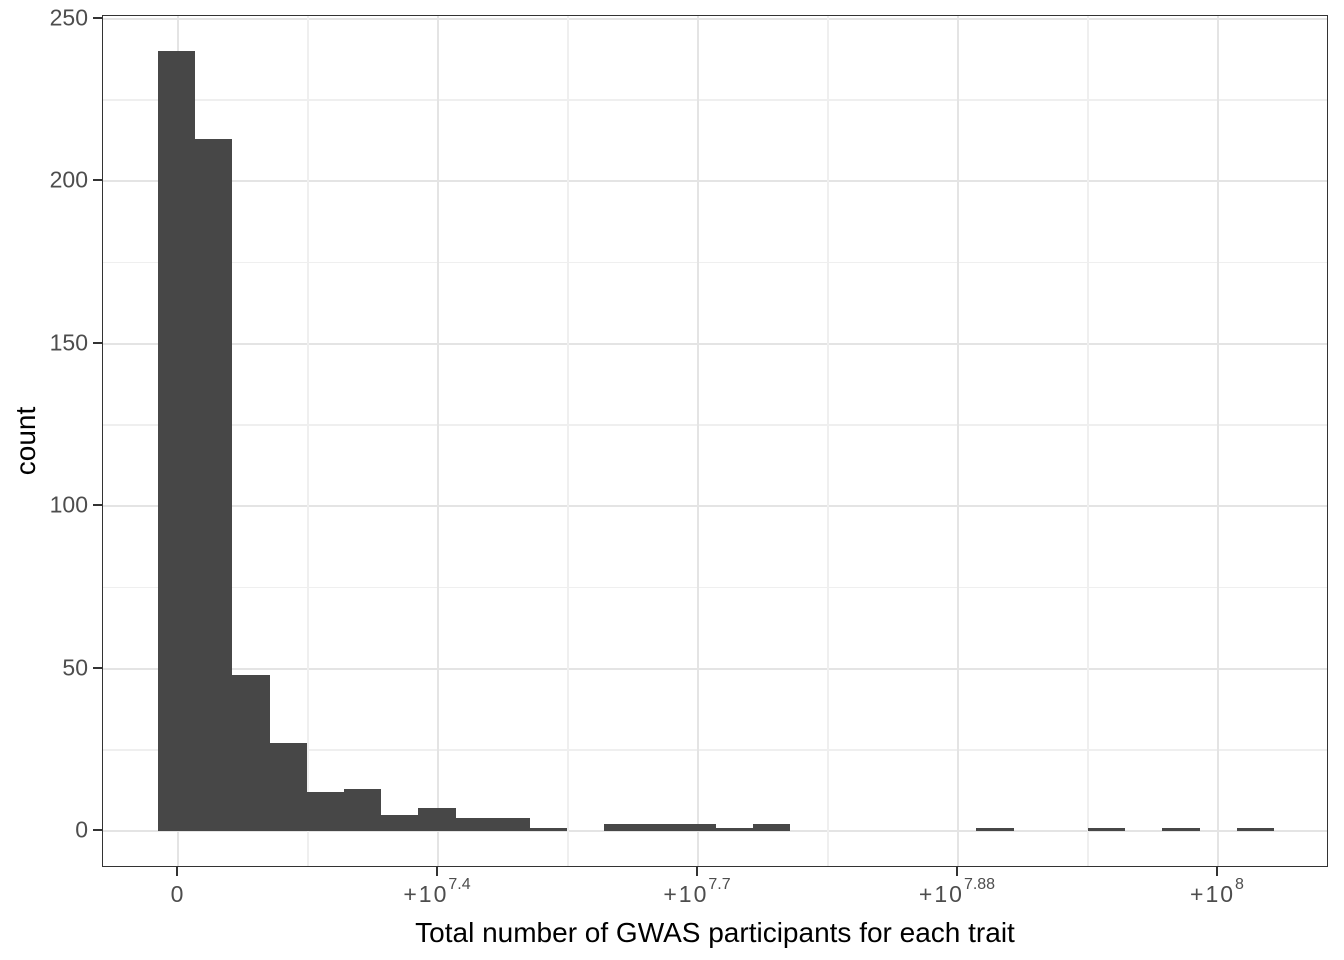 The height and width of the screenshot is (960, 1344). What do you see at coordinates (68, 179) in the screenshot?
I see `y-tick-label: 200` at bounding box center [68, 179].